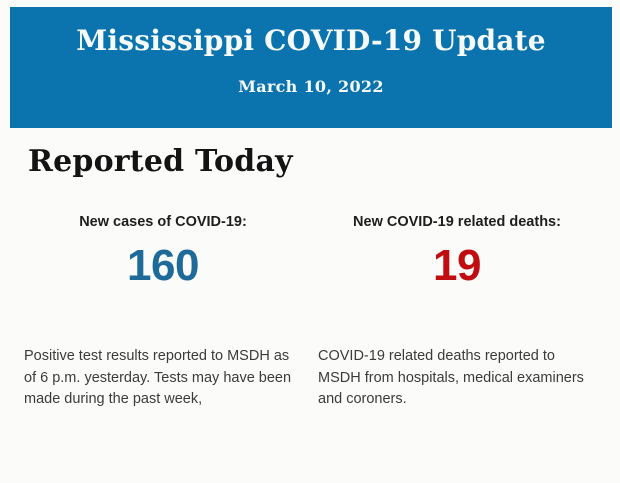 This screenshot has height=483, width=620. Describe the element at coordinates (457, 265) in the screenshot. I see `new-deaths-value: 19` at that location.